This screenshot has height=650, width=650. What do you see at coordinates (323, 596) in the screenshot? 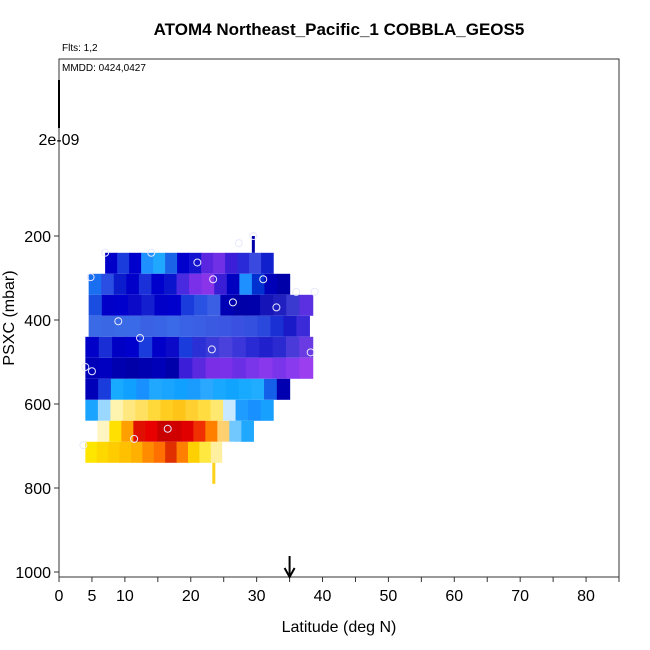
I see `x-tick-label: 40` at bounding box center [323, 596].